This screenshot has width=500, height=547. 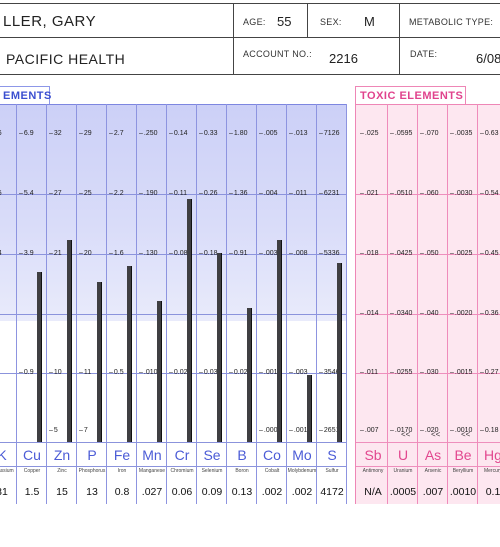 What do you see at coordinates (55, 373) in the screenshot?
I see `tick-label-zinc: 10` at bounding box center [55, 373].